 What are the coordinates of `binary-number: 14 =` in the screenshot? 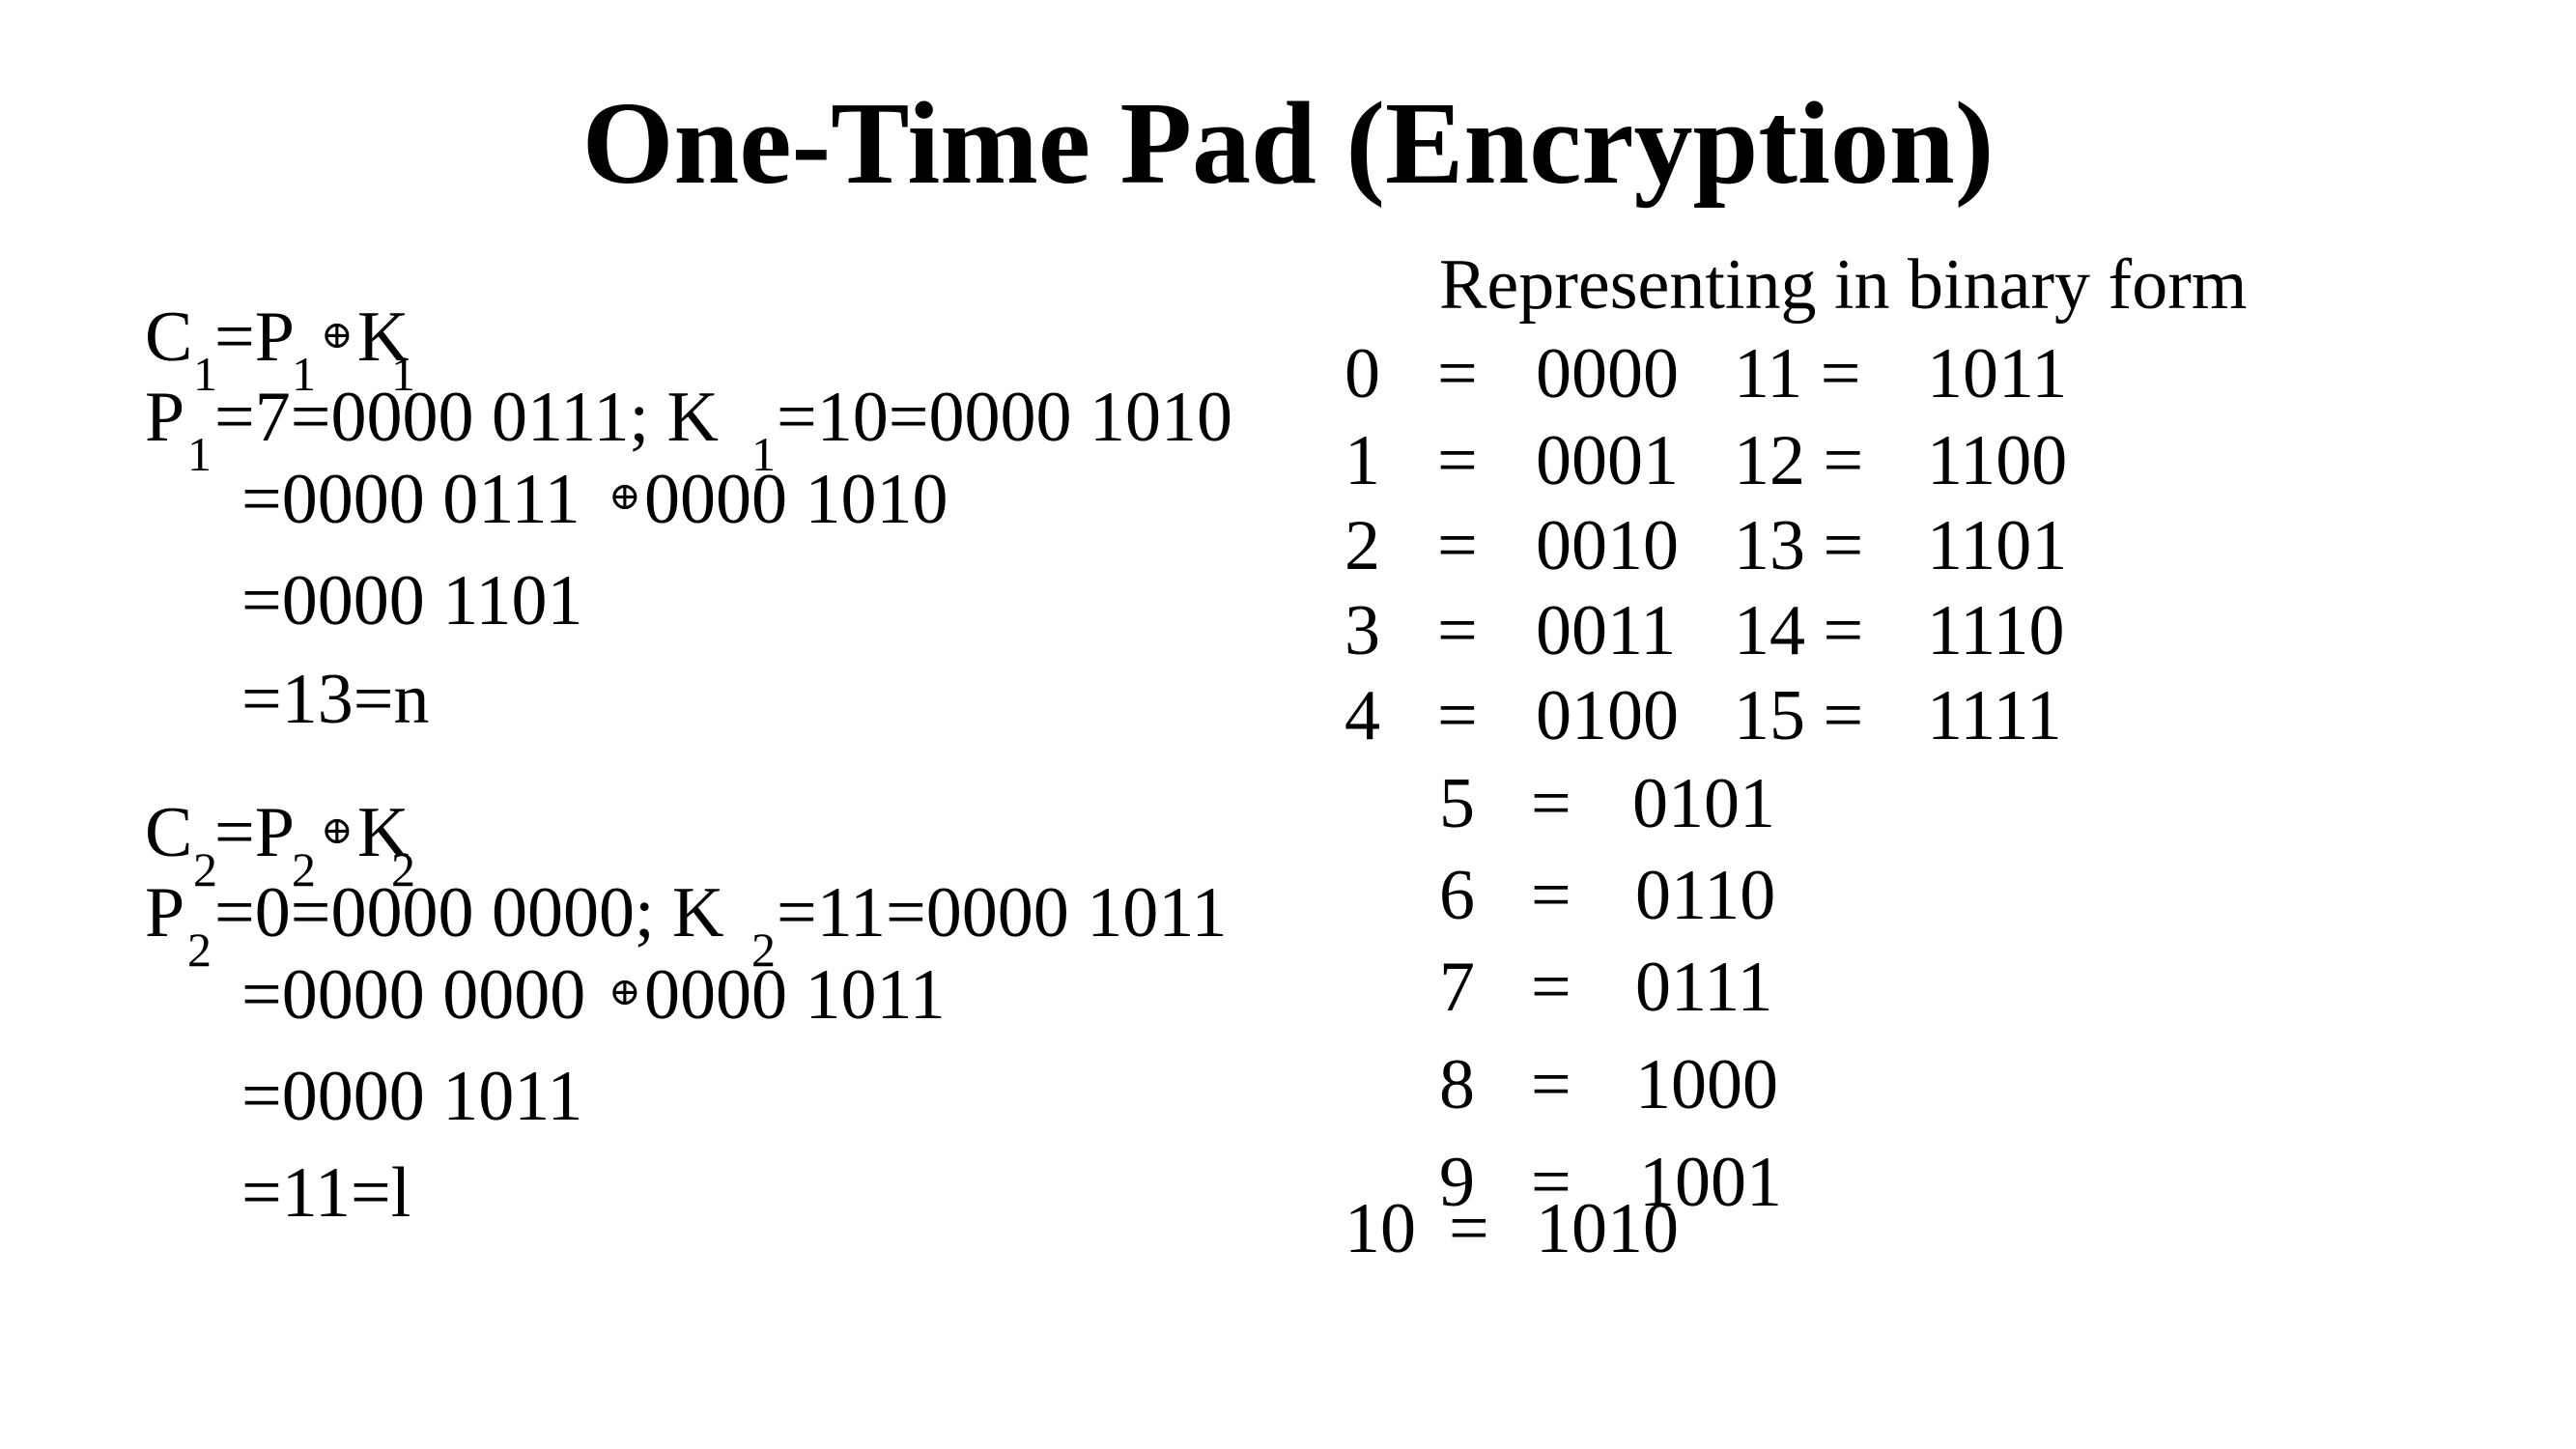 It's located at (1799, 630).